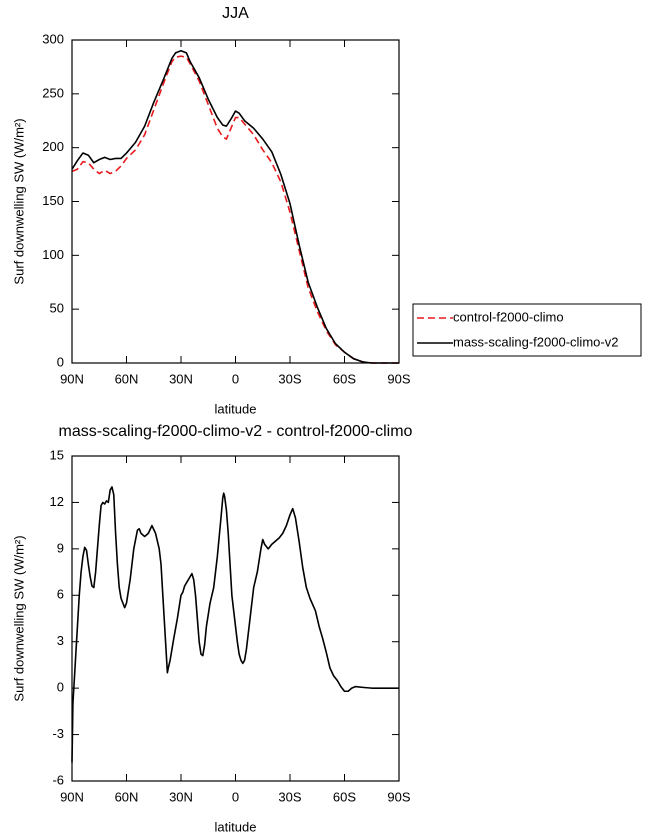  Describe the element at coordinates (58, 779) in the screenshot. I see `y-tick-label: -6` at that location.